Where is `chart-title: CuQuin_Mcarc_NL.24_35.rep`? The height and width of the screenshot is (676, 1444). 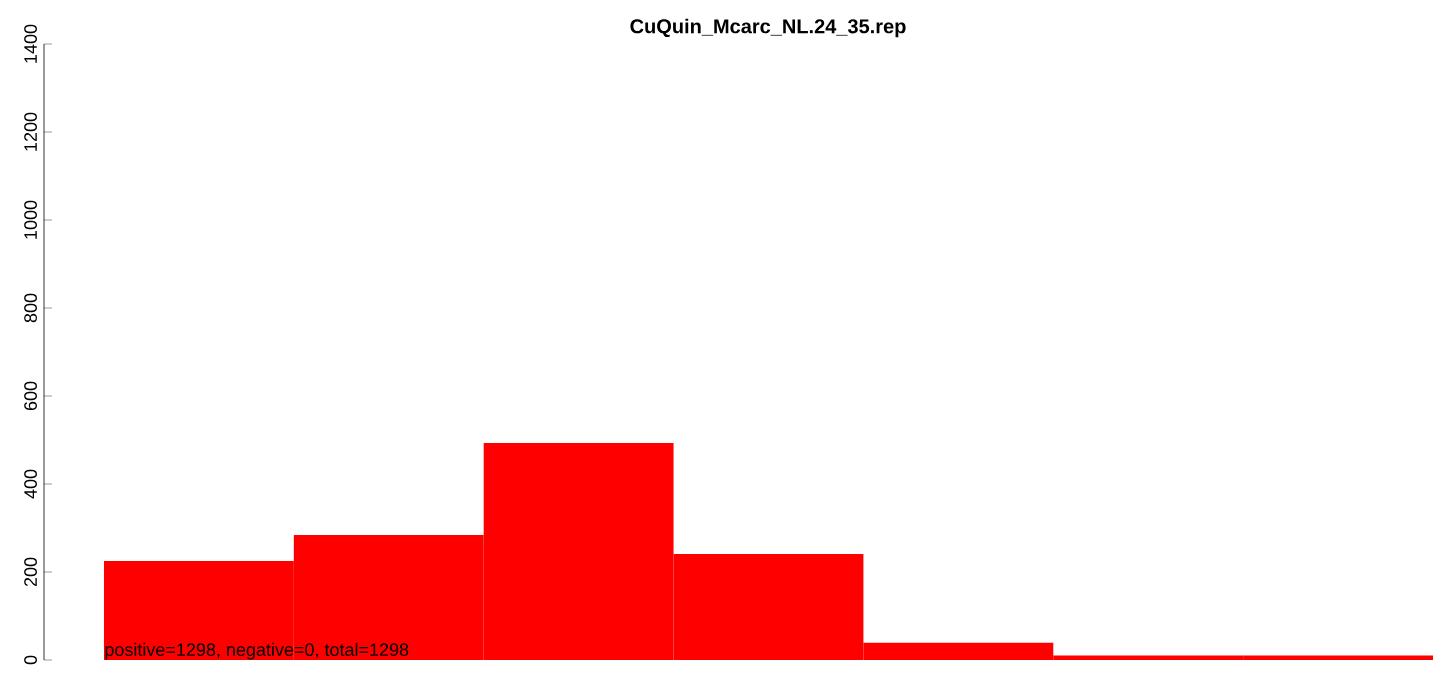 chart-title: CuQuin_Mcarc_NL.24_35.rep is located at coordinates (768, 28).